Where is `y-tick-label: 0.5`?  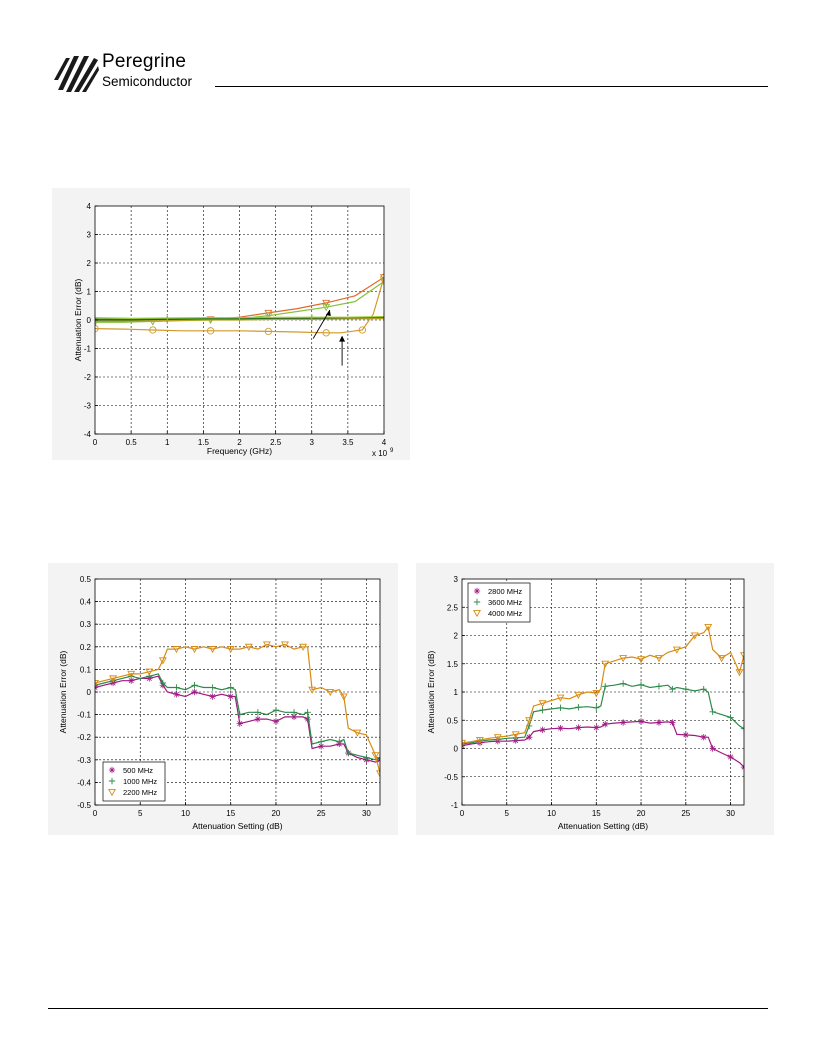
y-tick-label: 0.5 is located at coordinates (86, 579).